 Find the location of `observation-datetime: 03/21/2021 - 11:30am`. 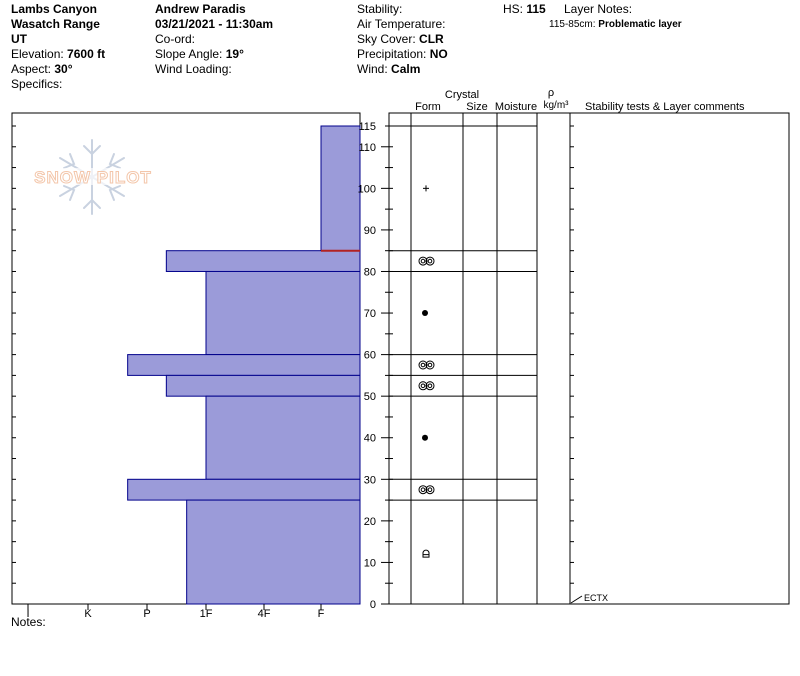

observation-datetime: 03/21/2021 - 11:30am is located at coordinates (214, 24).